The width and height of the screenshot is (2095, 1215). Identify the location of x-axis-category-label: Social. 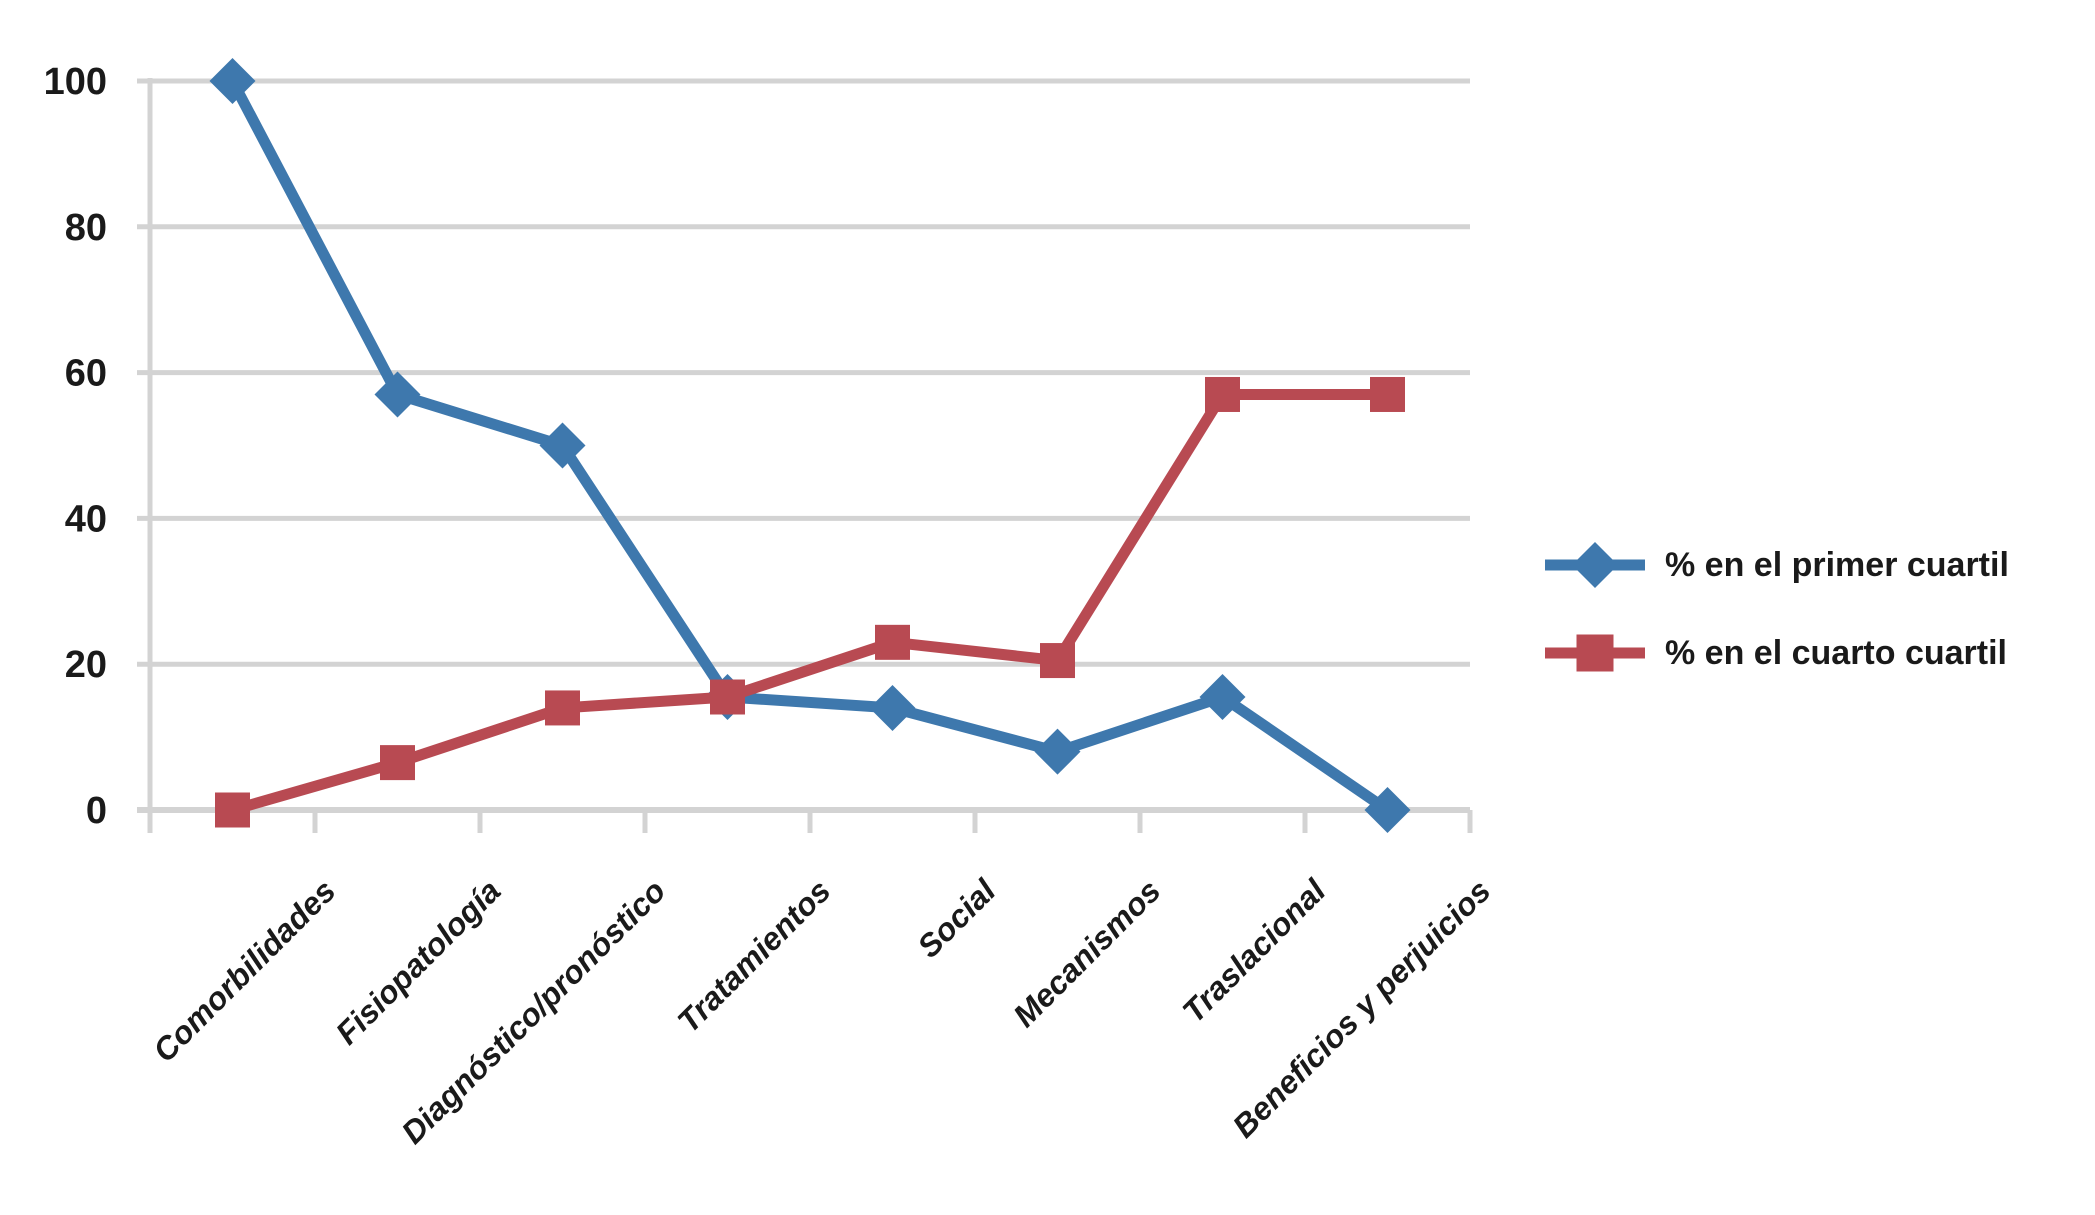
(956, 918).